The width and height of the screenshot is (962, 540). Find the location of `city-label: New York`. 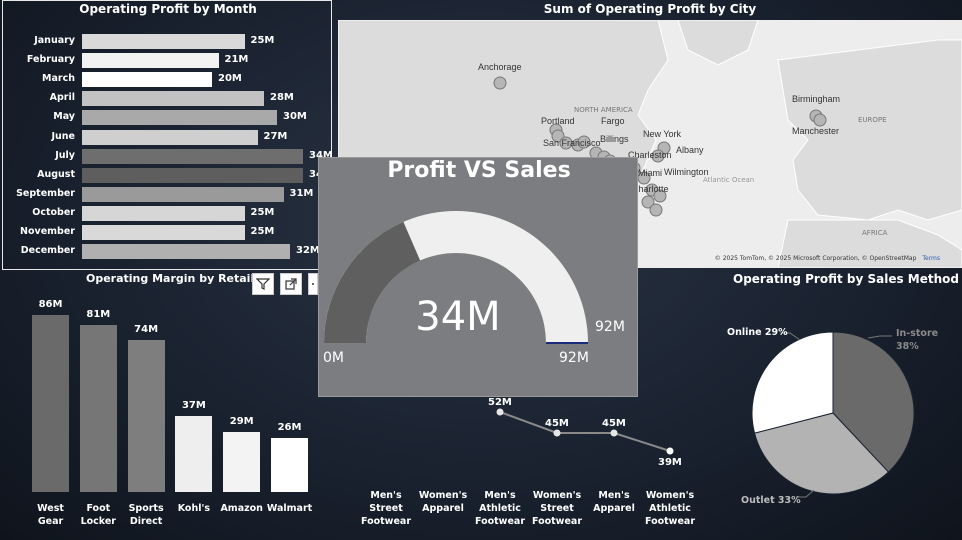

city-label: New York is located at coordinates (662, 134).